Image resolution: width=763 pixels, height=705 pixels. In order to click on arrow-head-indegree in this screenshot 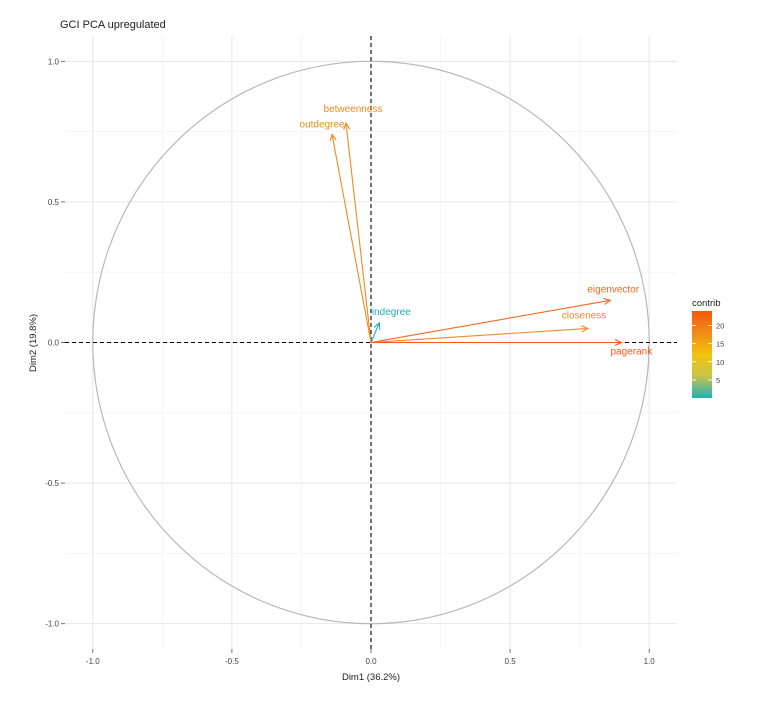, I will do `click(377, 325)`.